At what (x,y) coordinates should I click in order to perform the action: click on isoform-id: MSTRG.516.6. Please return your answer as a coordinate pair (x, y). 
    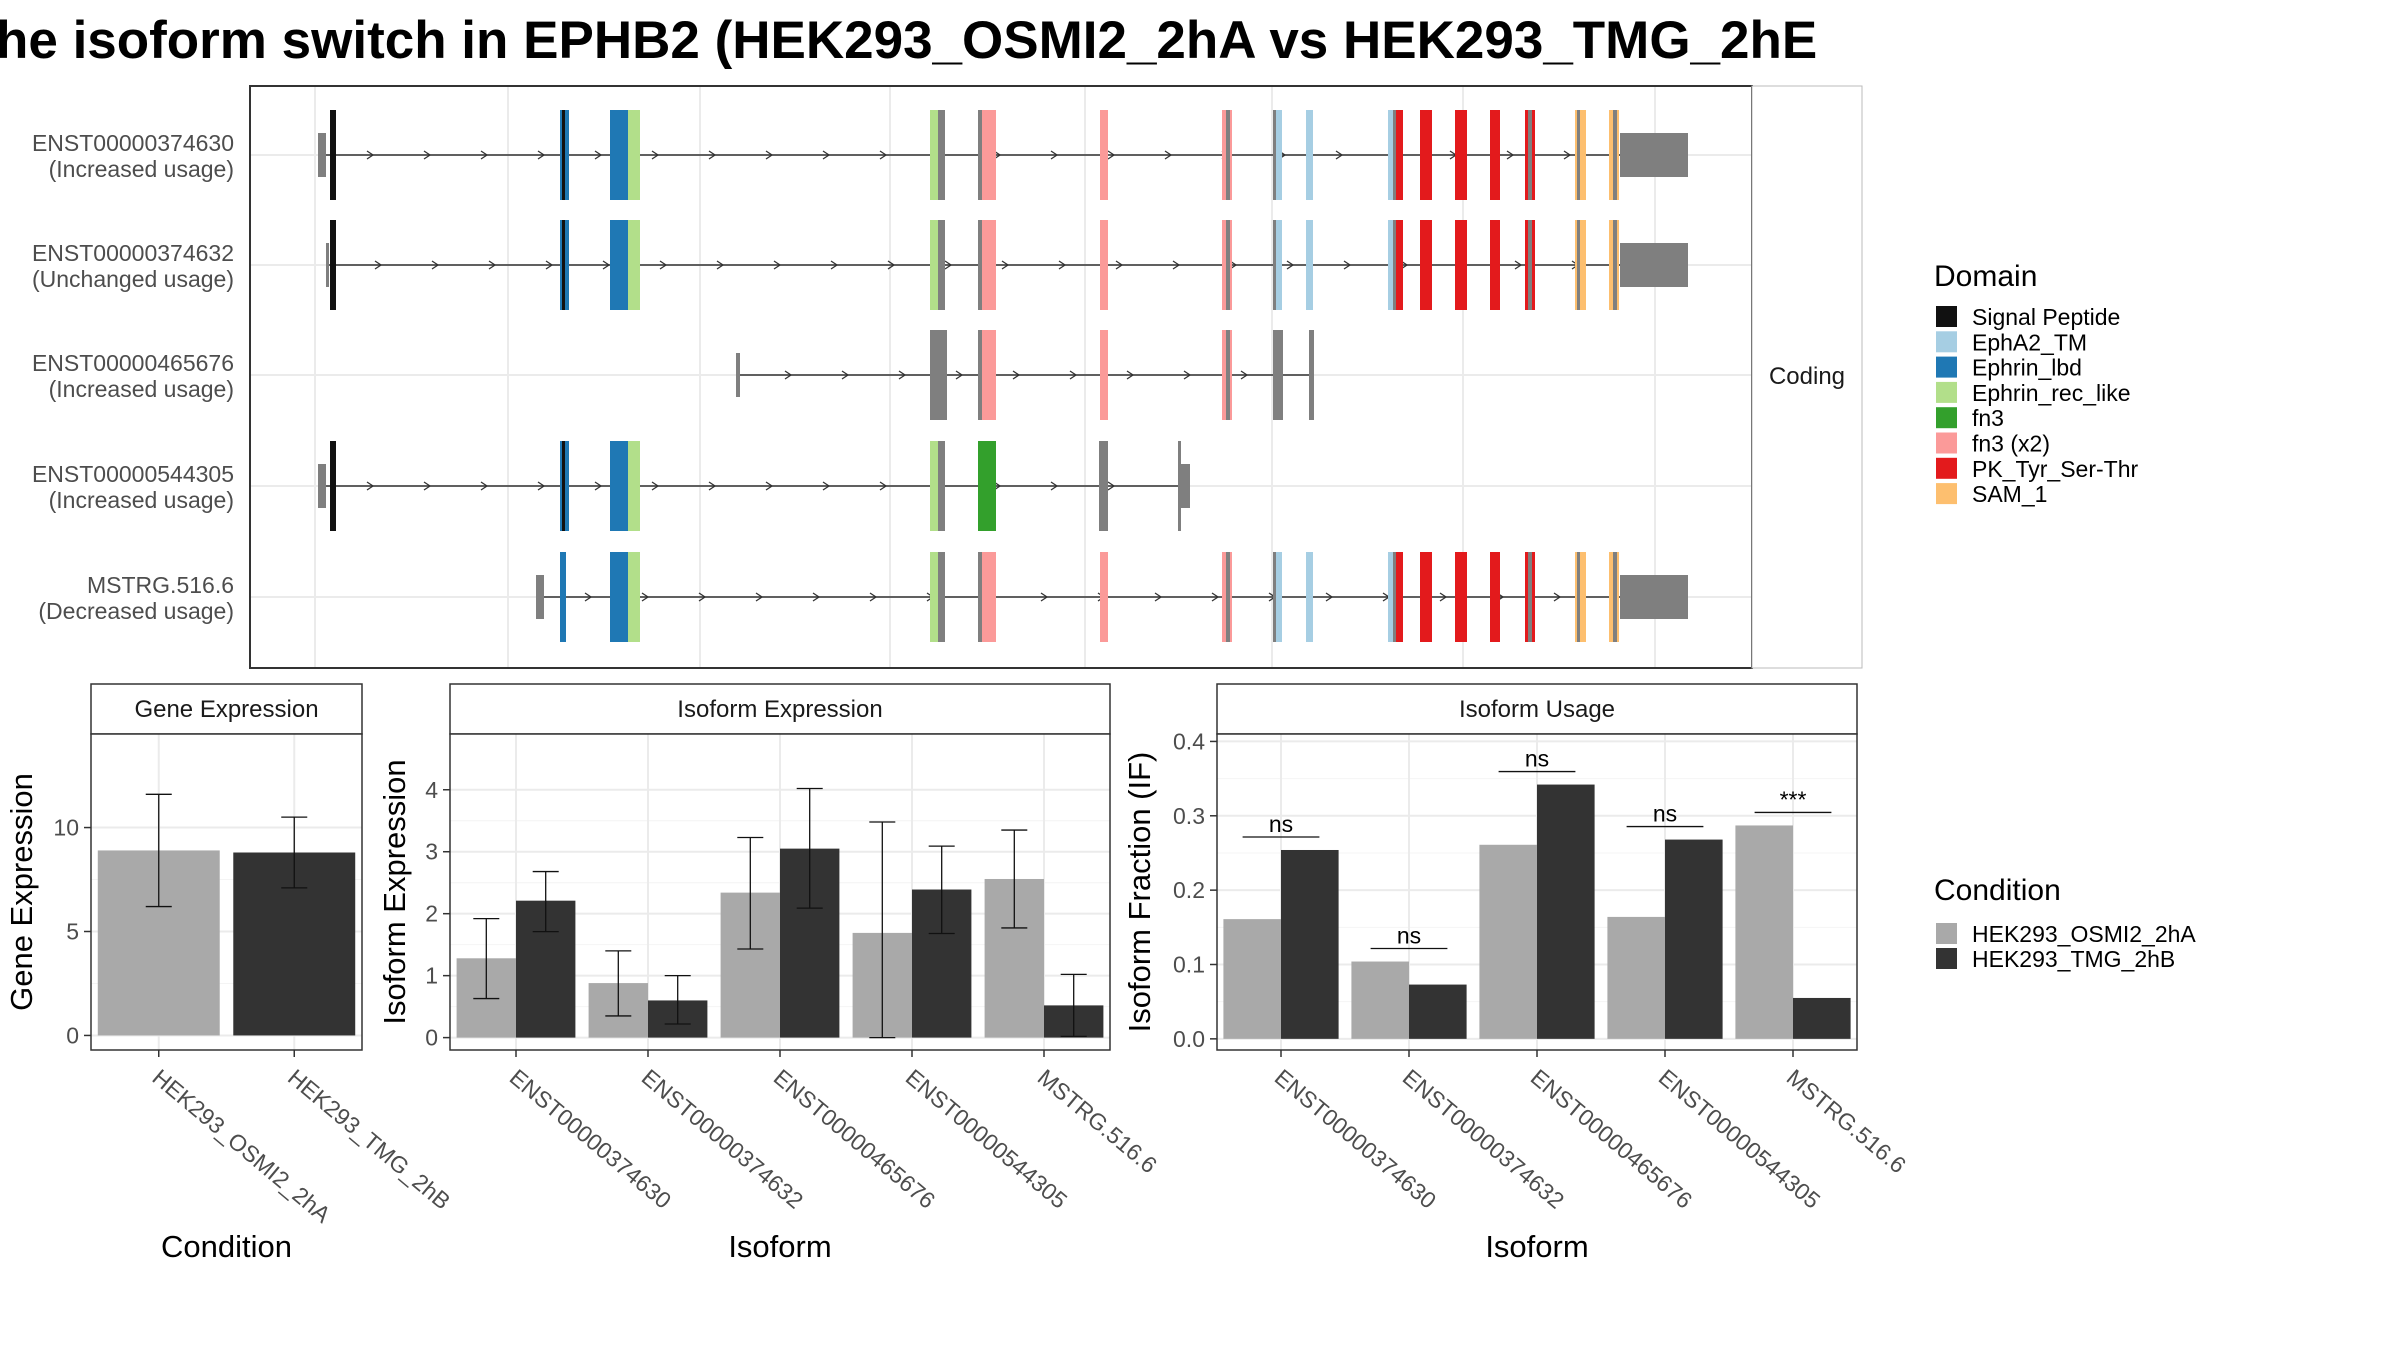
    Looking at the image, I should click on (160, 585).